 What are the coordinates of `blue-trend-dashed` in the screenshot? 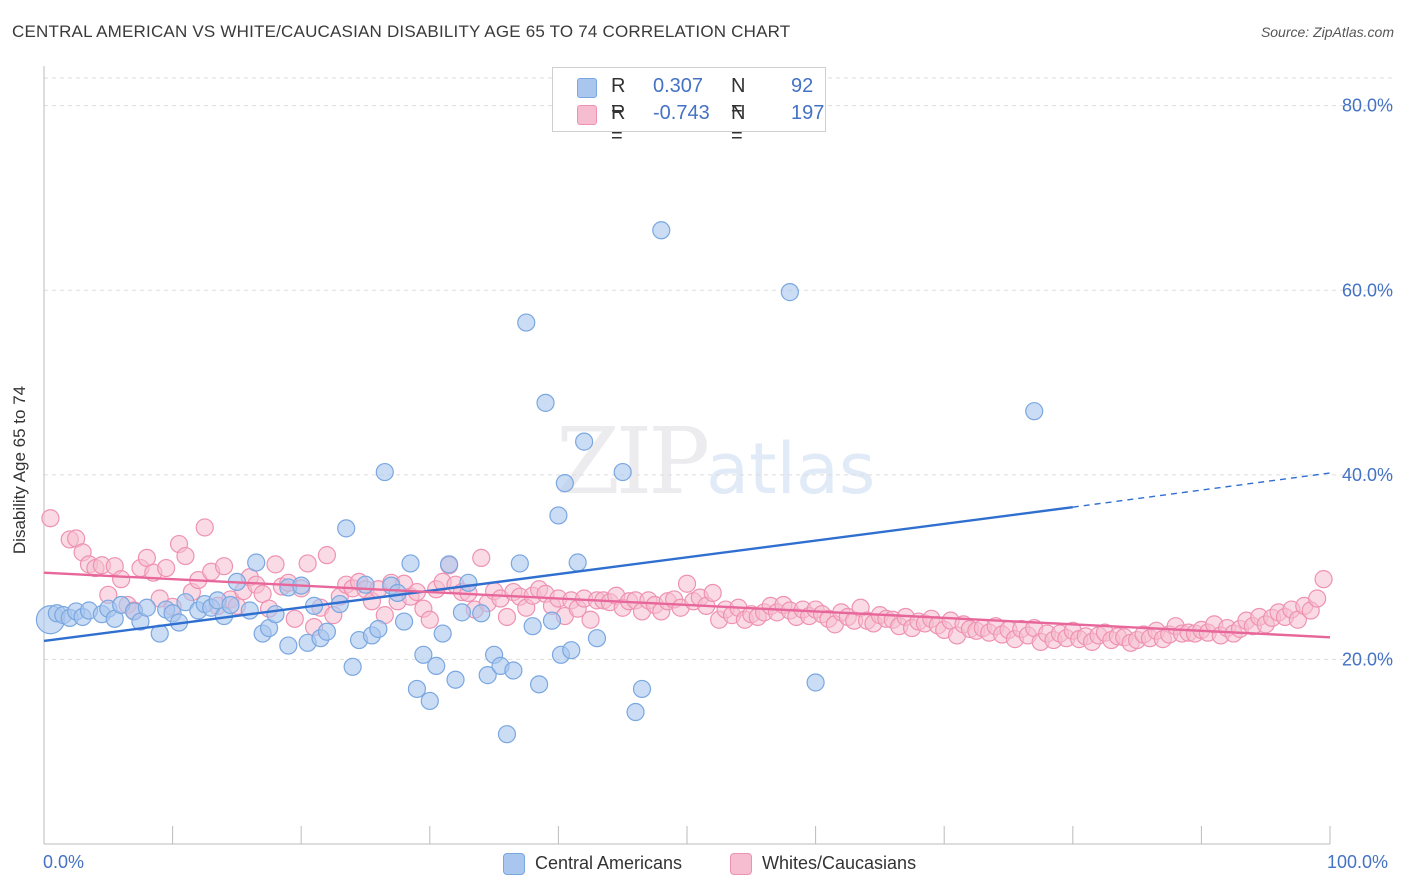 It's located at (1201, 490).